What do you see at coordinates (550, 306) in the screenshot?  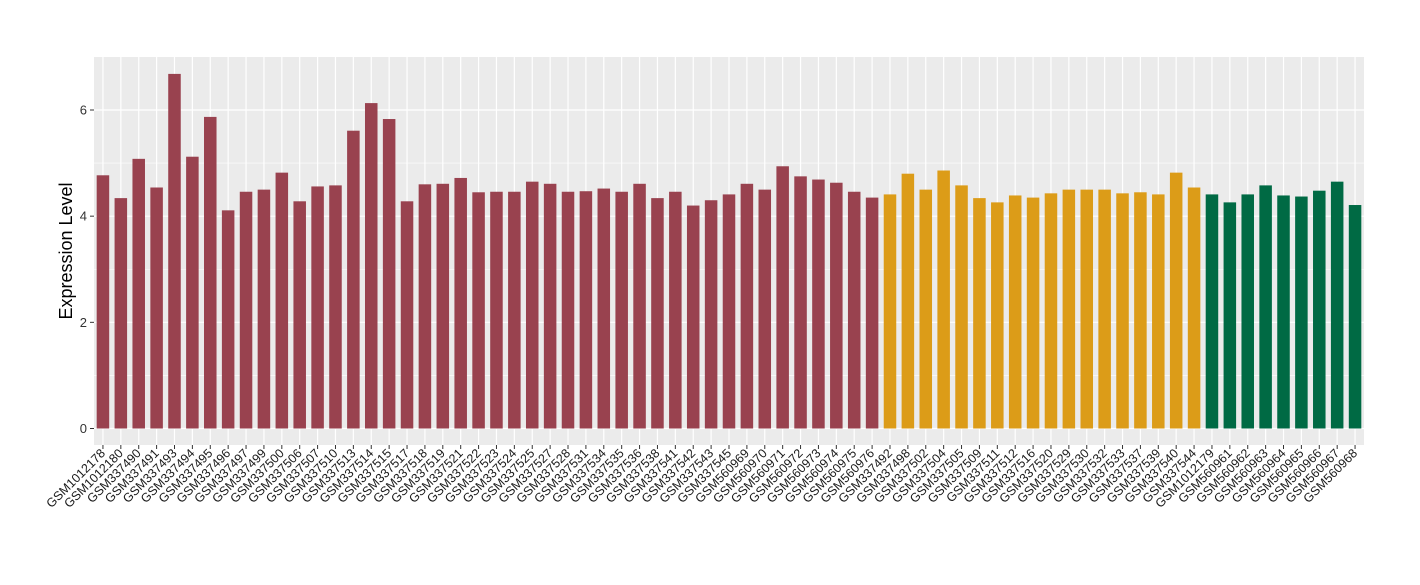 I see `bar-gsm337527` at bounding box center [550, 306].